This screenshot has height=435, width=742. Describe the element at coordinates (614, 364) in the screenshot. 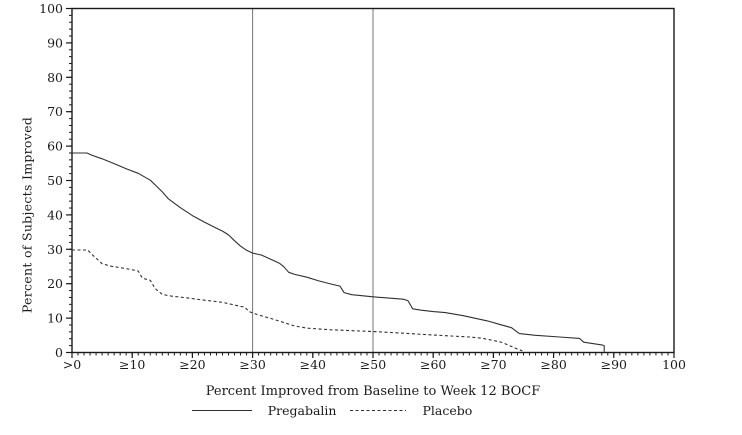

I see `x-tick-label: ≥90` at that location.